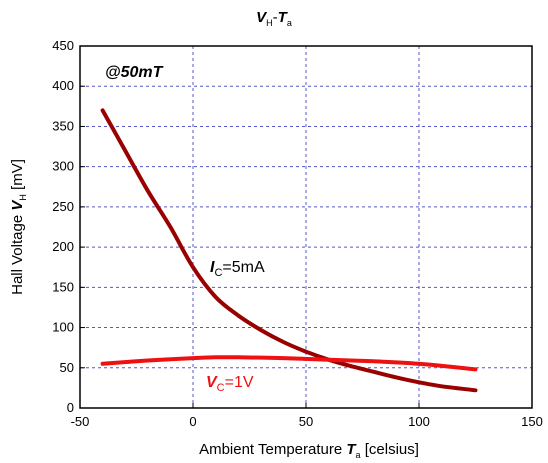  What do you see at coordinates (67, 367) in the screenshot?
I see `y-tick-label-1: 50` at bounding box center [67, 367].